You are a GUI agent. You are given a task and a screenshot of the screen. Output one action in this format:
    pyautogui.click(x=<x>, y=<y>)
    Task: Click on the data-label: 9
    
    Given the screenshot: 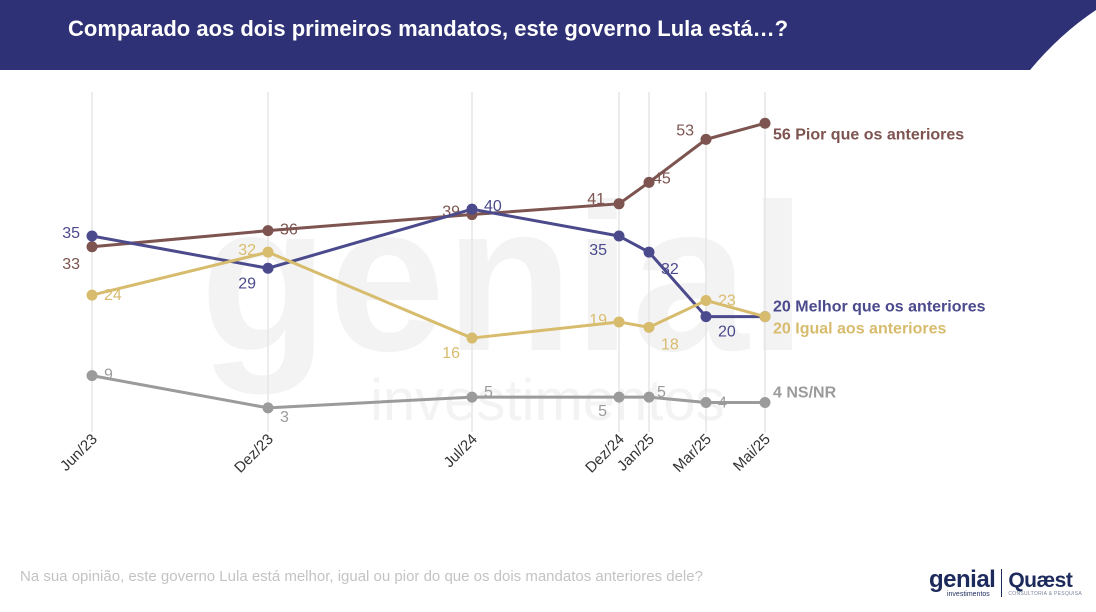 What is the action you would take?
    pyautogui.click(x=108, y=375)
    